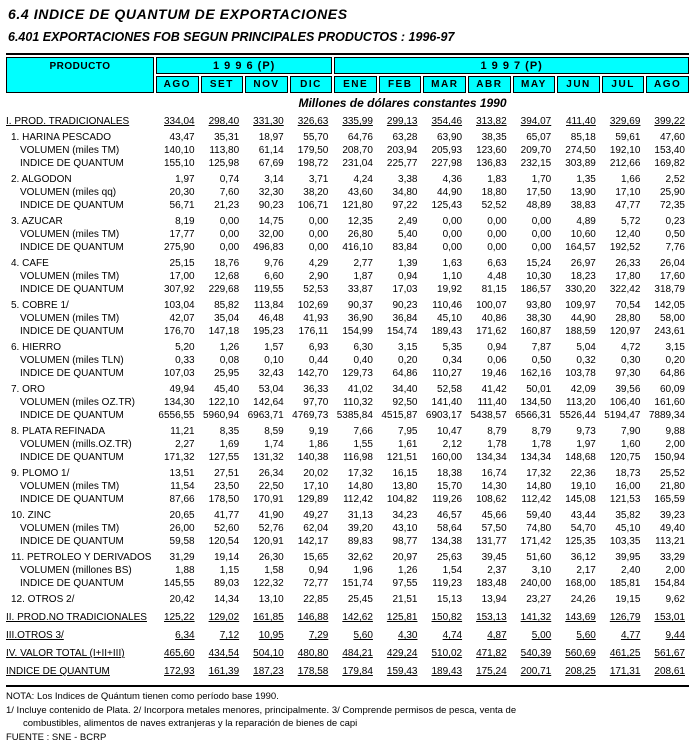  I want to click on value-cell: 540,39, so click(536, 653).